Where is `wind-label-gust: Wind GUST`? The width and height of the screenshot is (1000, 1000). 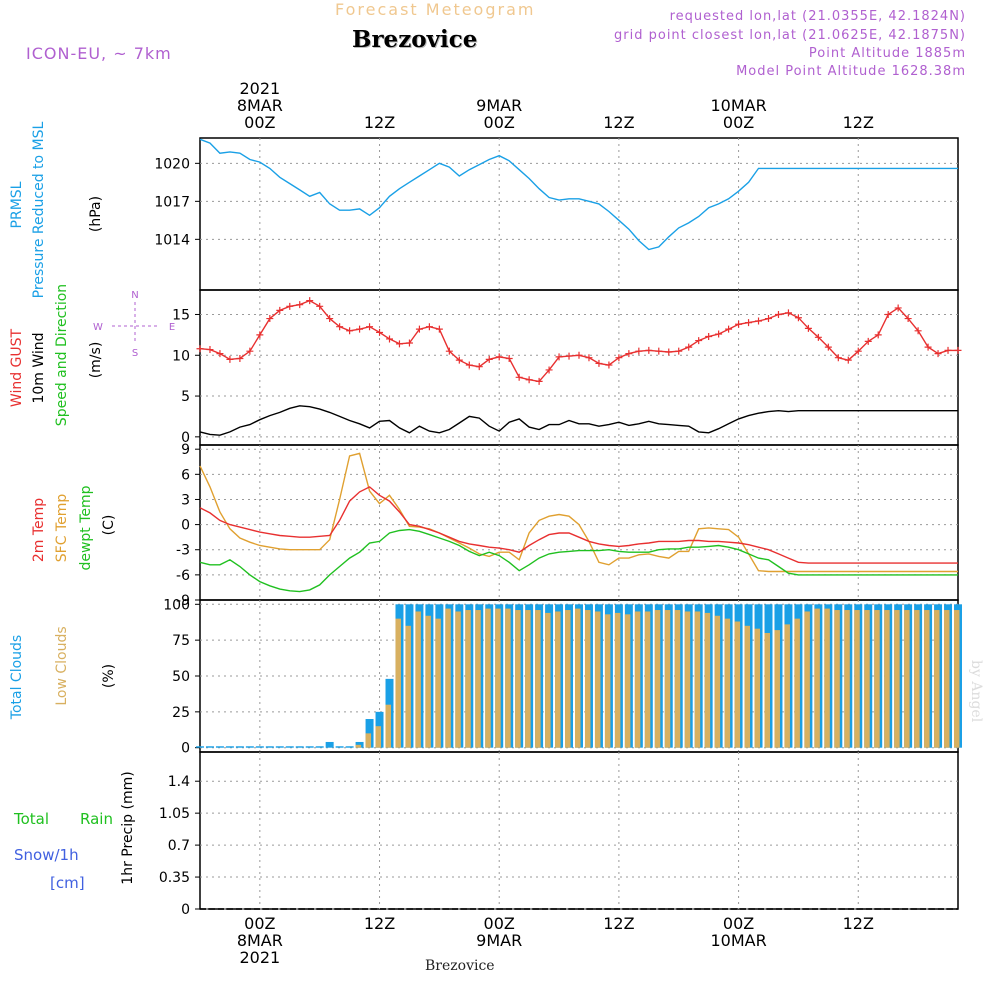 wind-label-gust: Wind GUST is located at coordinates (17, 367).